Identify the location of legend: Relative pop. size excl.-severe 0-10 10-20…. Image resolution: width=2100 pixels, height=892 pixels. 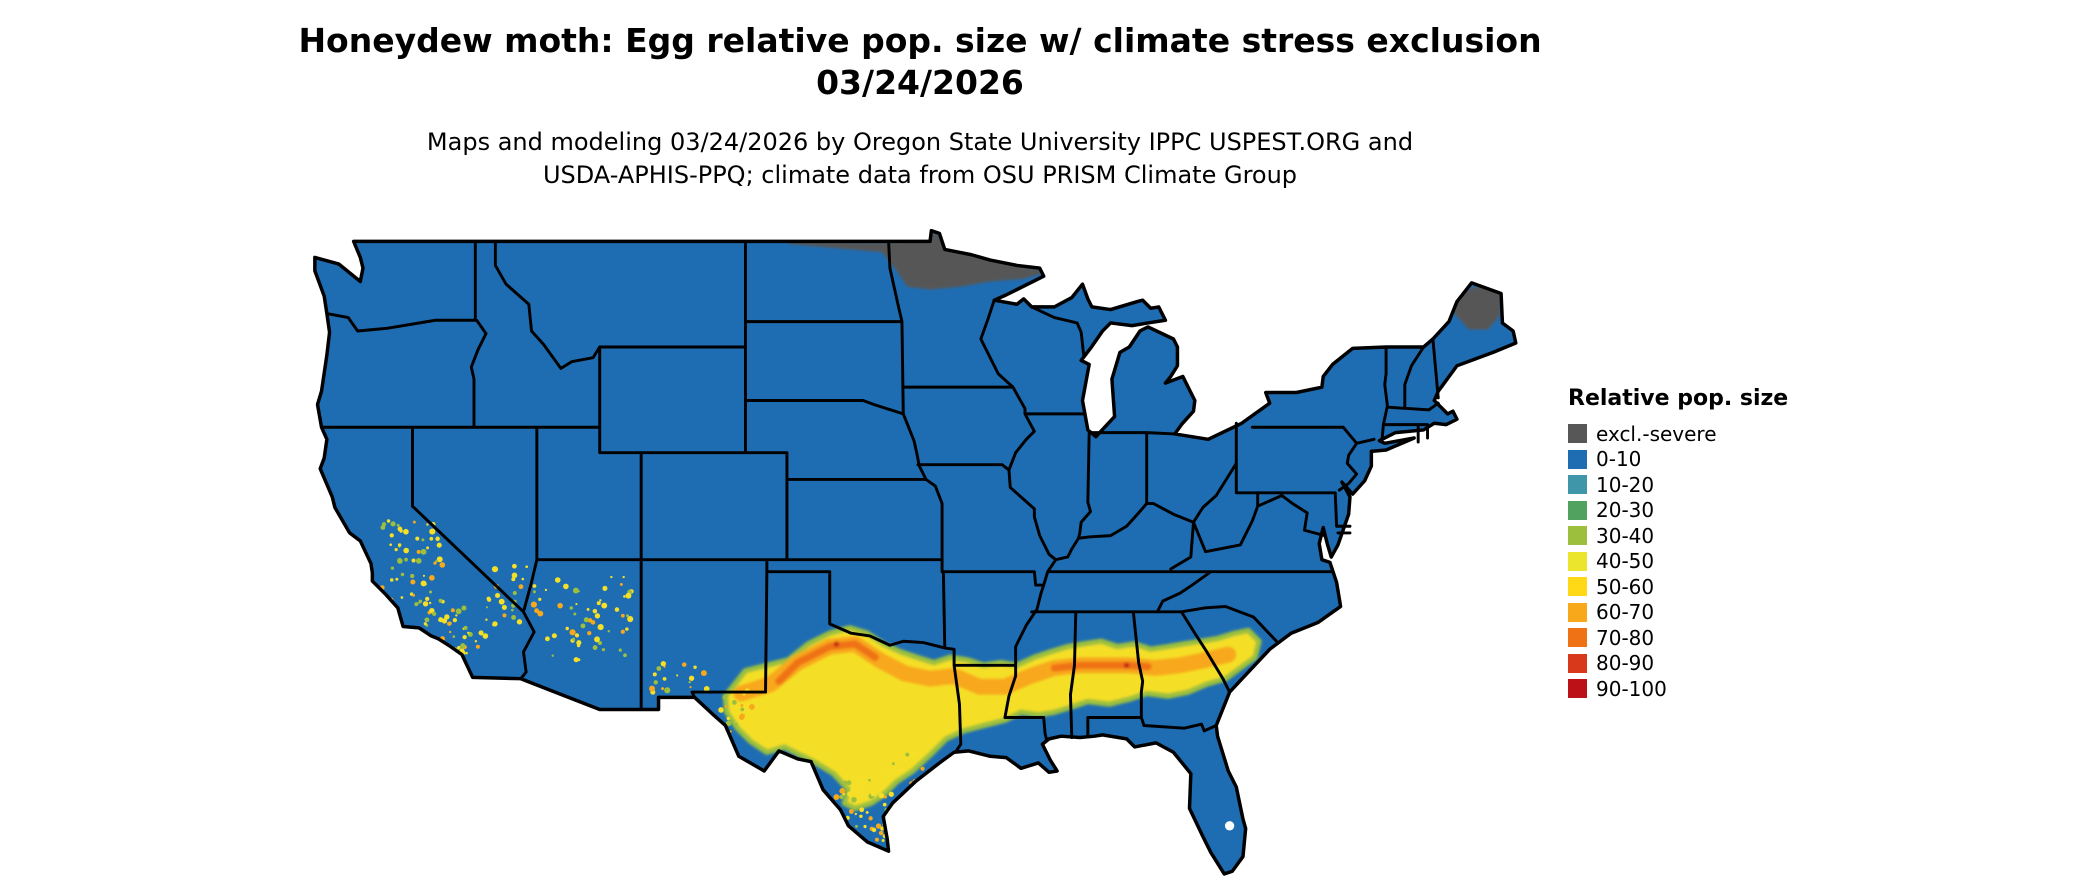
(1678, 544).